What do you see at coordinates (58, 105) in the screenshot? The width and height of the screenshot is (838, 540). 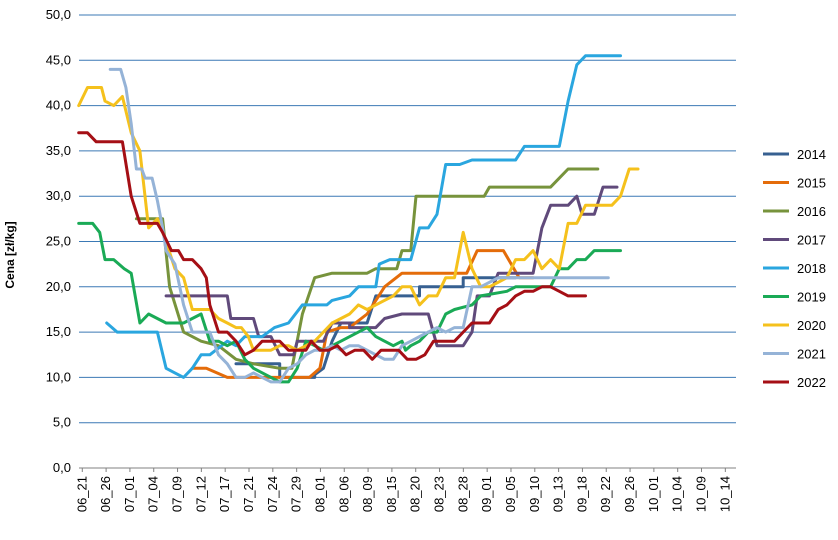 I see `y-tick-label: 40,0` at bounding box center [58, 105].